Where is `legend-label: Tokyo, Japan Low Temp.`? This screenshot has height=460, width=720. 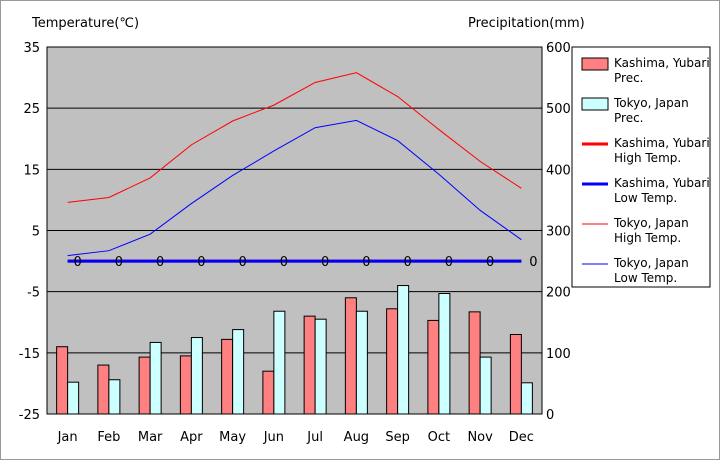 legend-label: Tokyo, Japan Low Temp. is located at coordinates (651, 270).